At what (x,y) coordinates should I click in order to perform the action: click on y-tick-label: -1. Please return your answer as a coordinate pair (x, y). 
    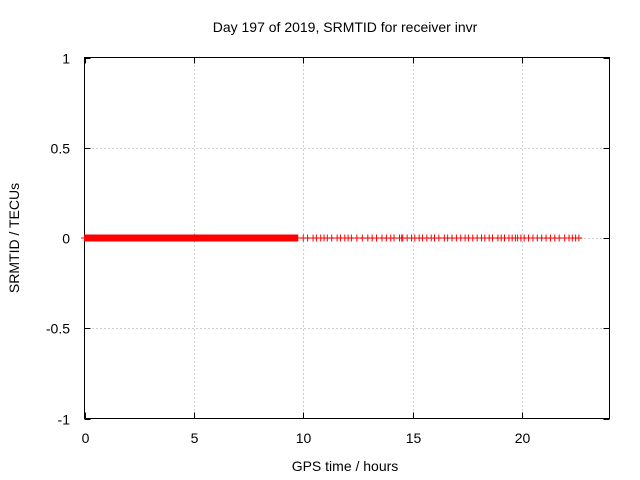
    Looking at the image, I should click on (64, 420).